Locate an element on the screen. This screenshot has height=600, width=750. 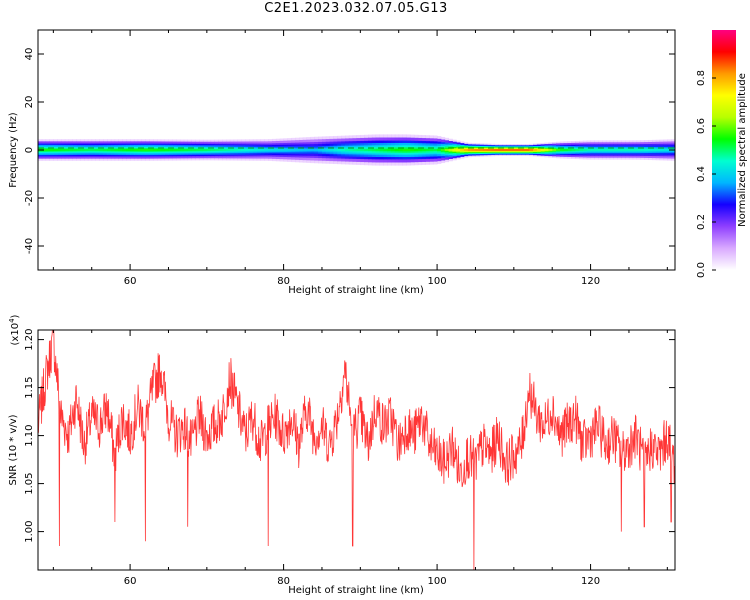
snr-multiplier: (x104) is located at coordinates (14, 329).